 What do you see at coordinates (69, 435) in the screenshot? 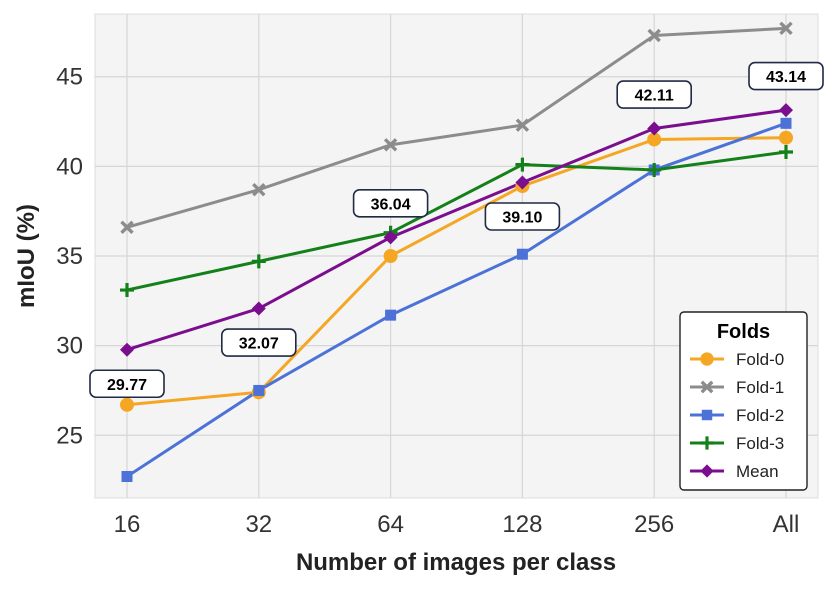
I see `y-tick-label: 25` at bounding box center [69, 435].